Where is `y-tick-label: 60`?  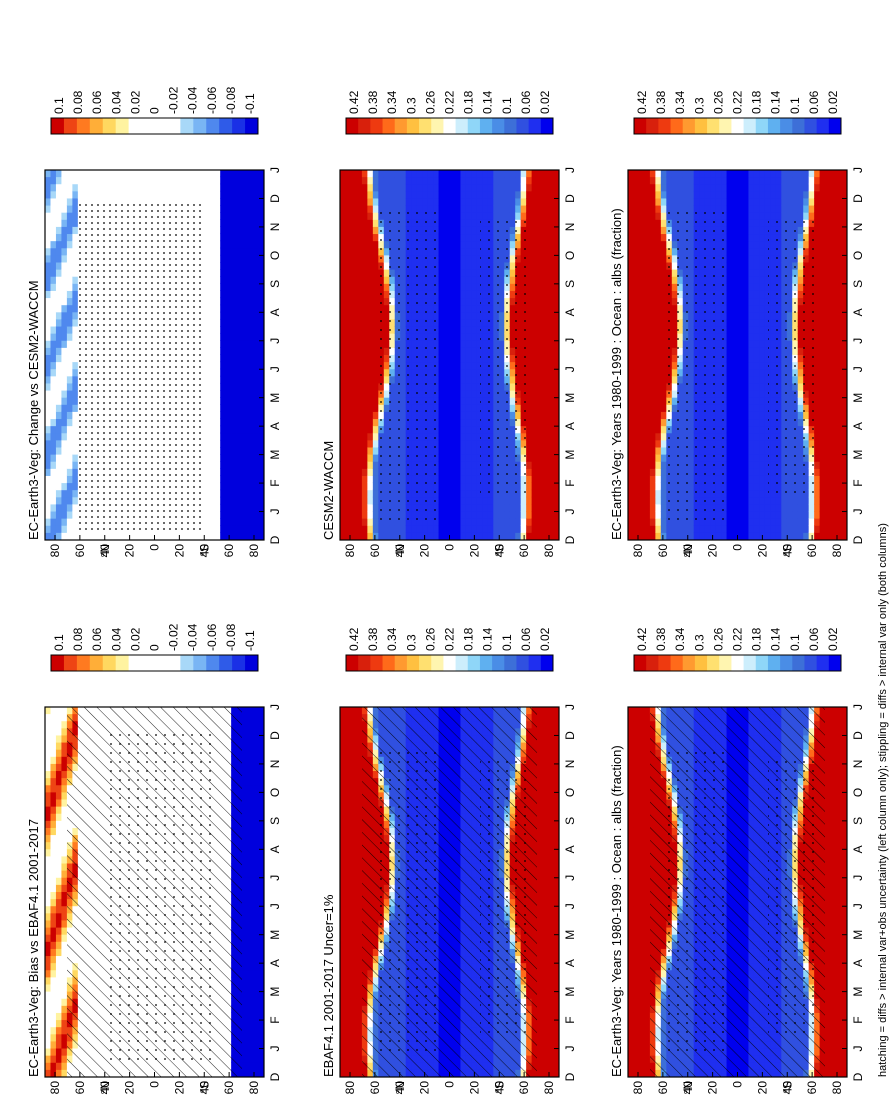 y-tick-label: 60 is located at coordinates (663, 1088).